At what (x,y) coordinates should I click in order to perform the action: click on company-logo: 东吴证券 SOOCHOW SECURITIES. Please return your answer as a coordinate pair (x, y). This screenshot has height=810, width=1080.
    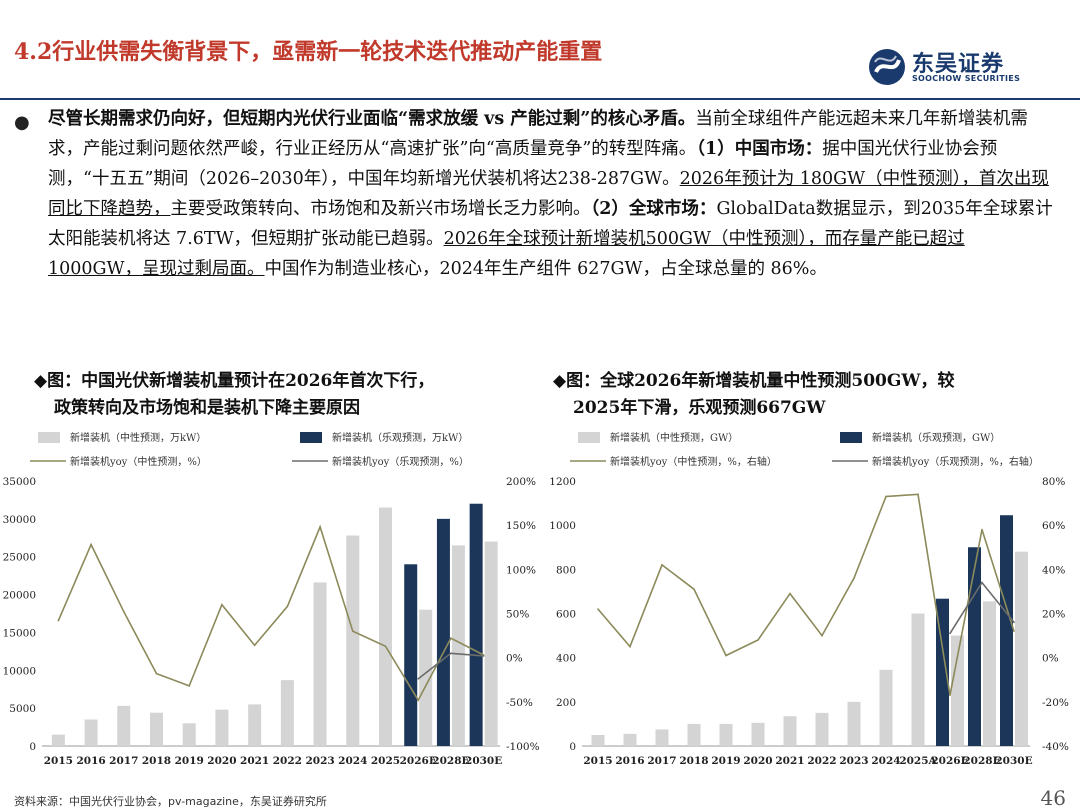
    Looking at the image, I should click on (968, 69).